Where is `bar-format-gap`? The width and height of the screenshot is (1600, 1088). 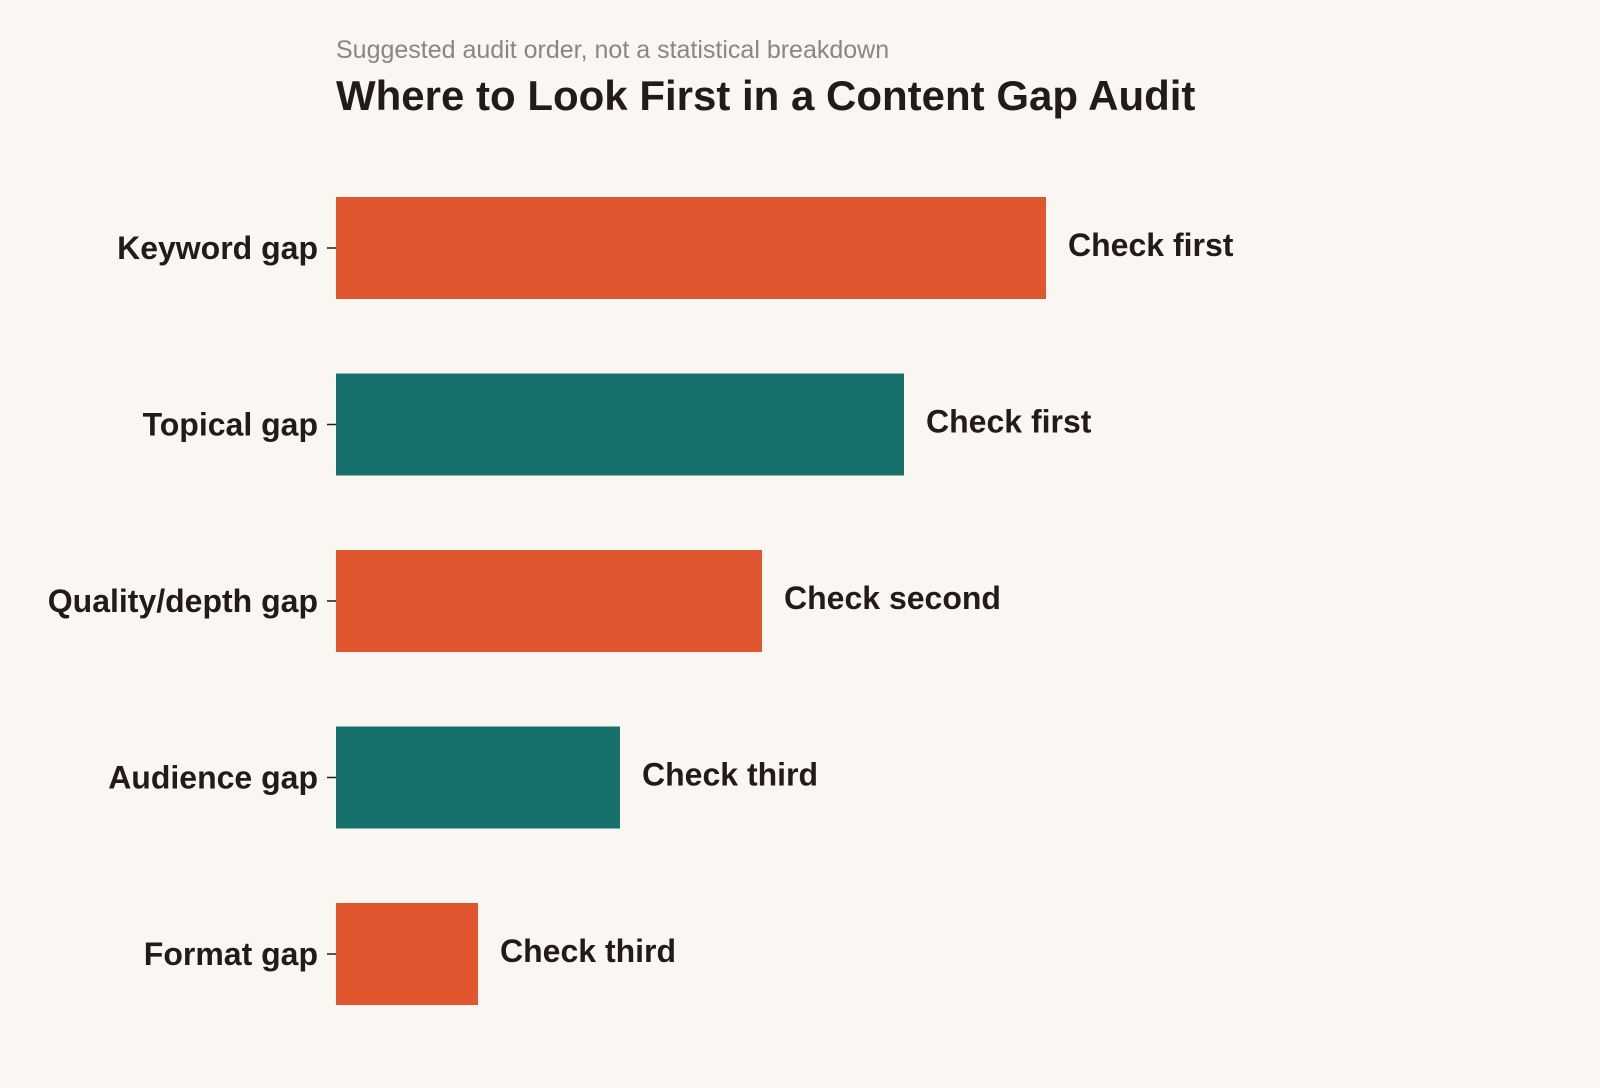 bar-format-gap is located at coordinates (407, 954).